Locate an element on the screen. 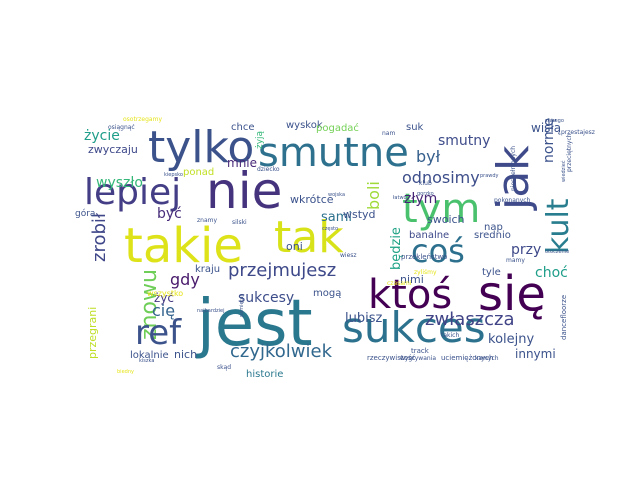 The height and width of the screenshot is (480, 640). cloud-word: zyliśmy is located at coordinates (425, 272).